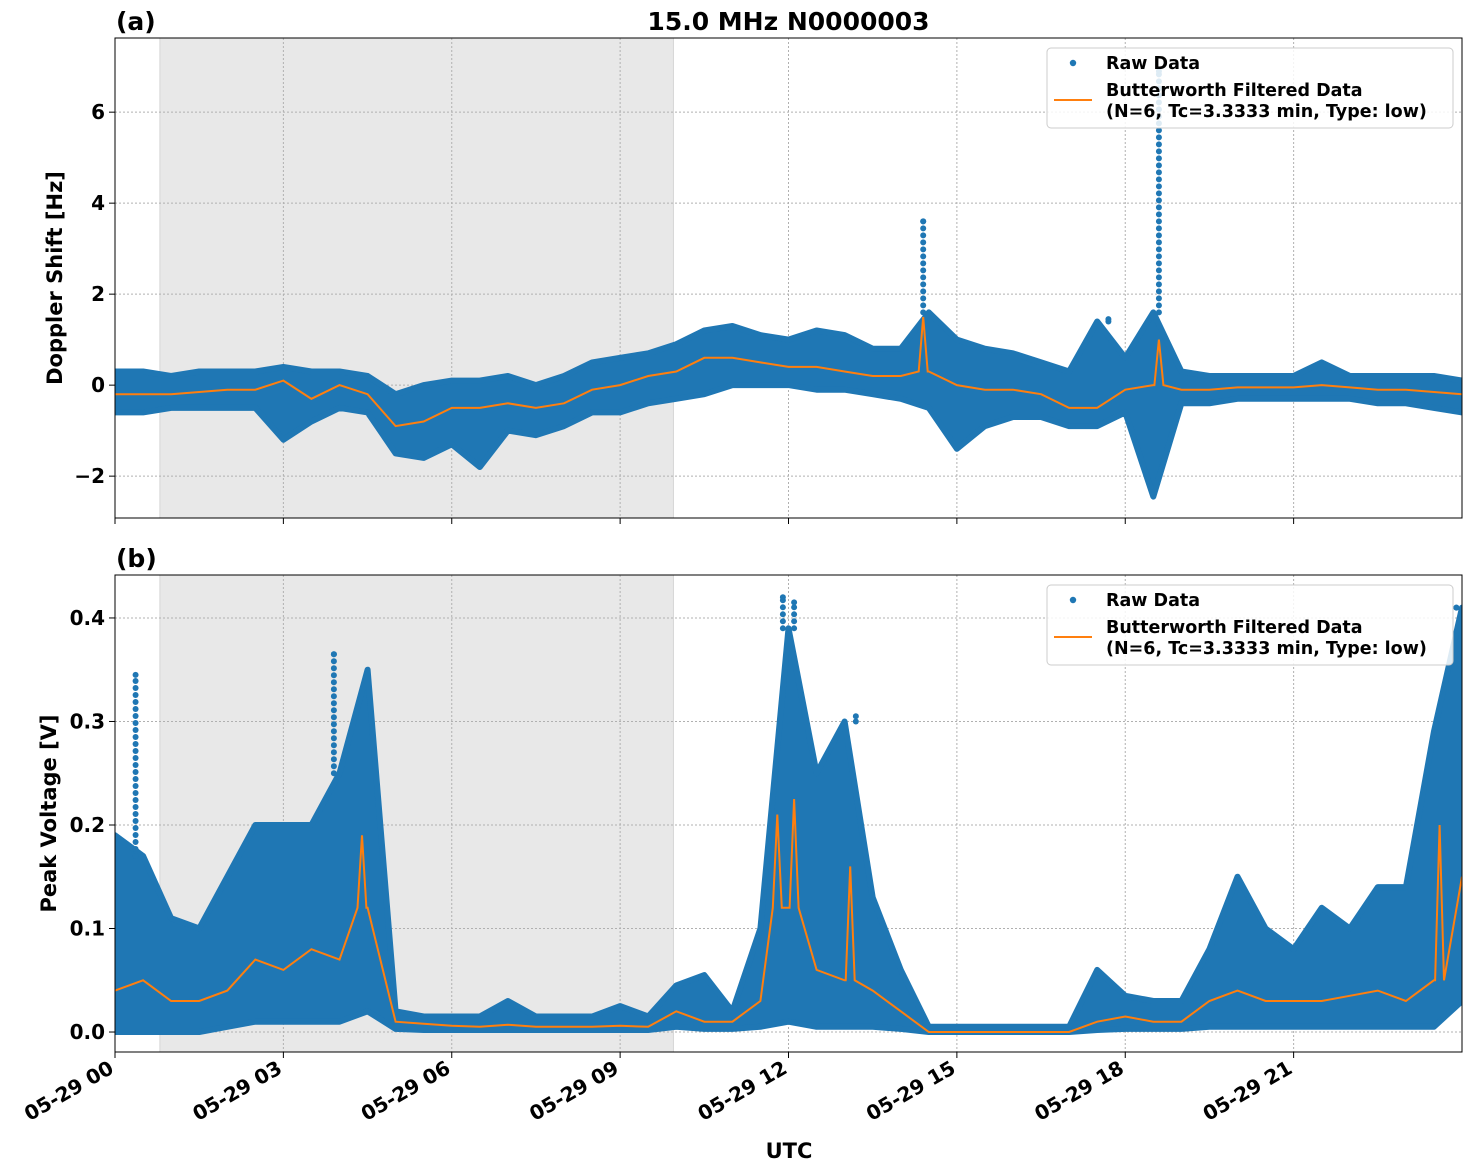 This screenshot has width=1472, height=1172. I want to click on y-tick-label: 4, so click(98, 203).